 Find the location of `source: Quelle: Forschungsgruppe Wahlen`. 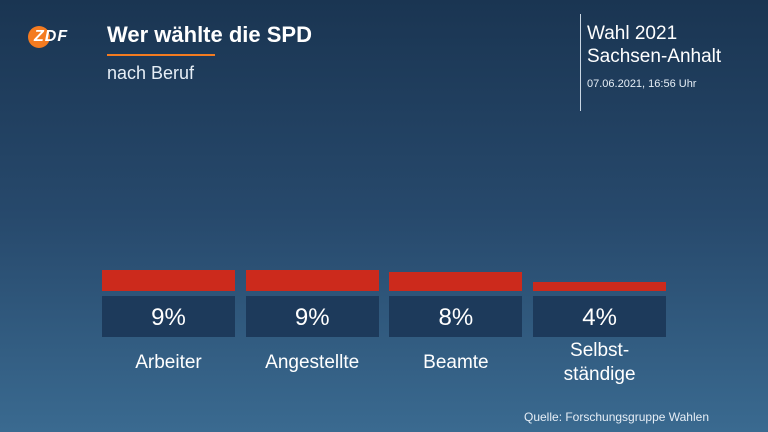

source: Quelle: Forschungsgruppe Wahlen is located at coordinates (616, 417).